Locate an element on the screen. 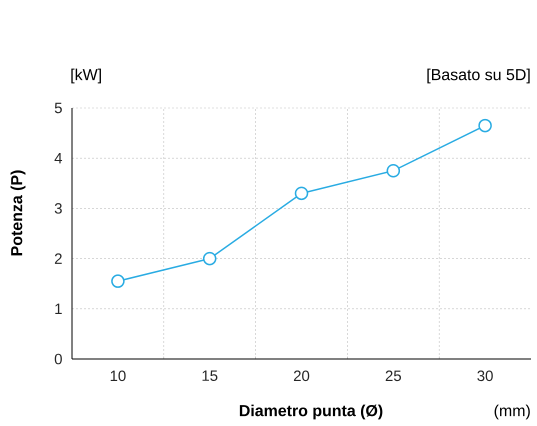 The width and height of the screenshot is (537, 426). y-tick-label: 2 is located at coordinates (58, 258).